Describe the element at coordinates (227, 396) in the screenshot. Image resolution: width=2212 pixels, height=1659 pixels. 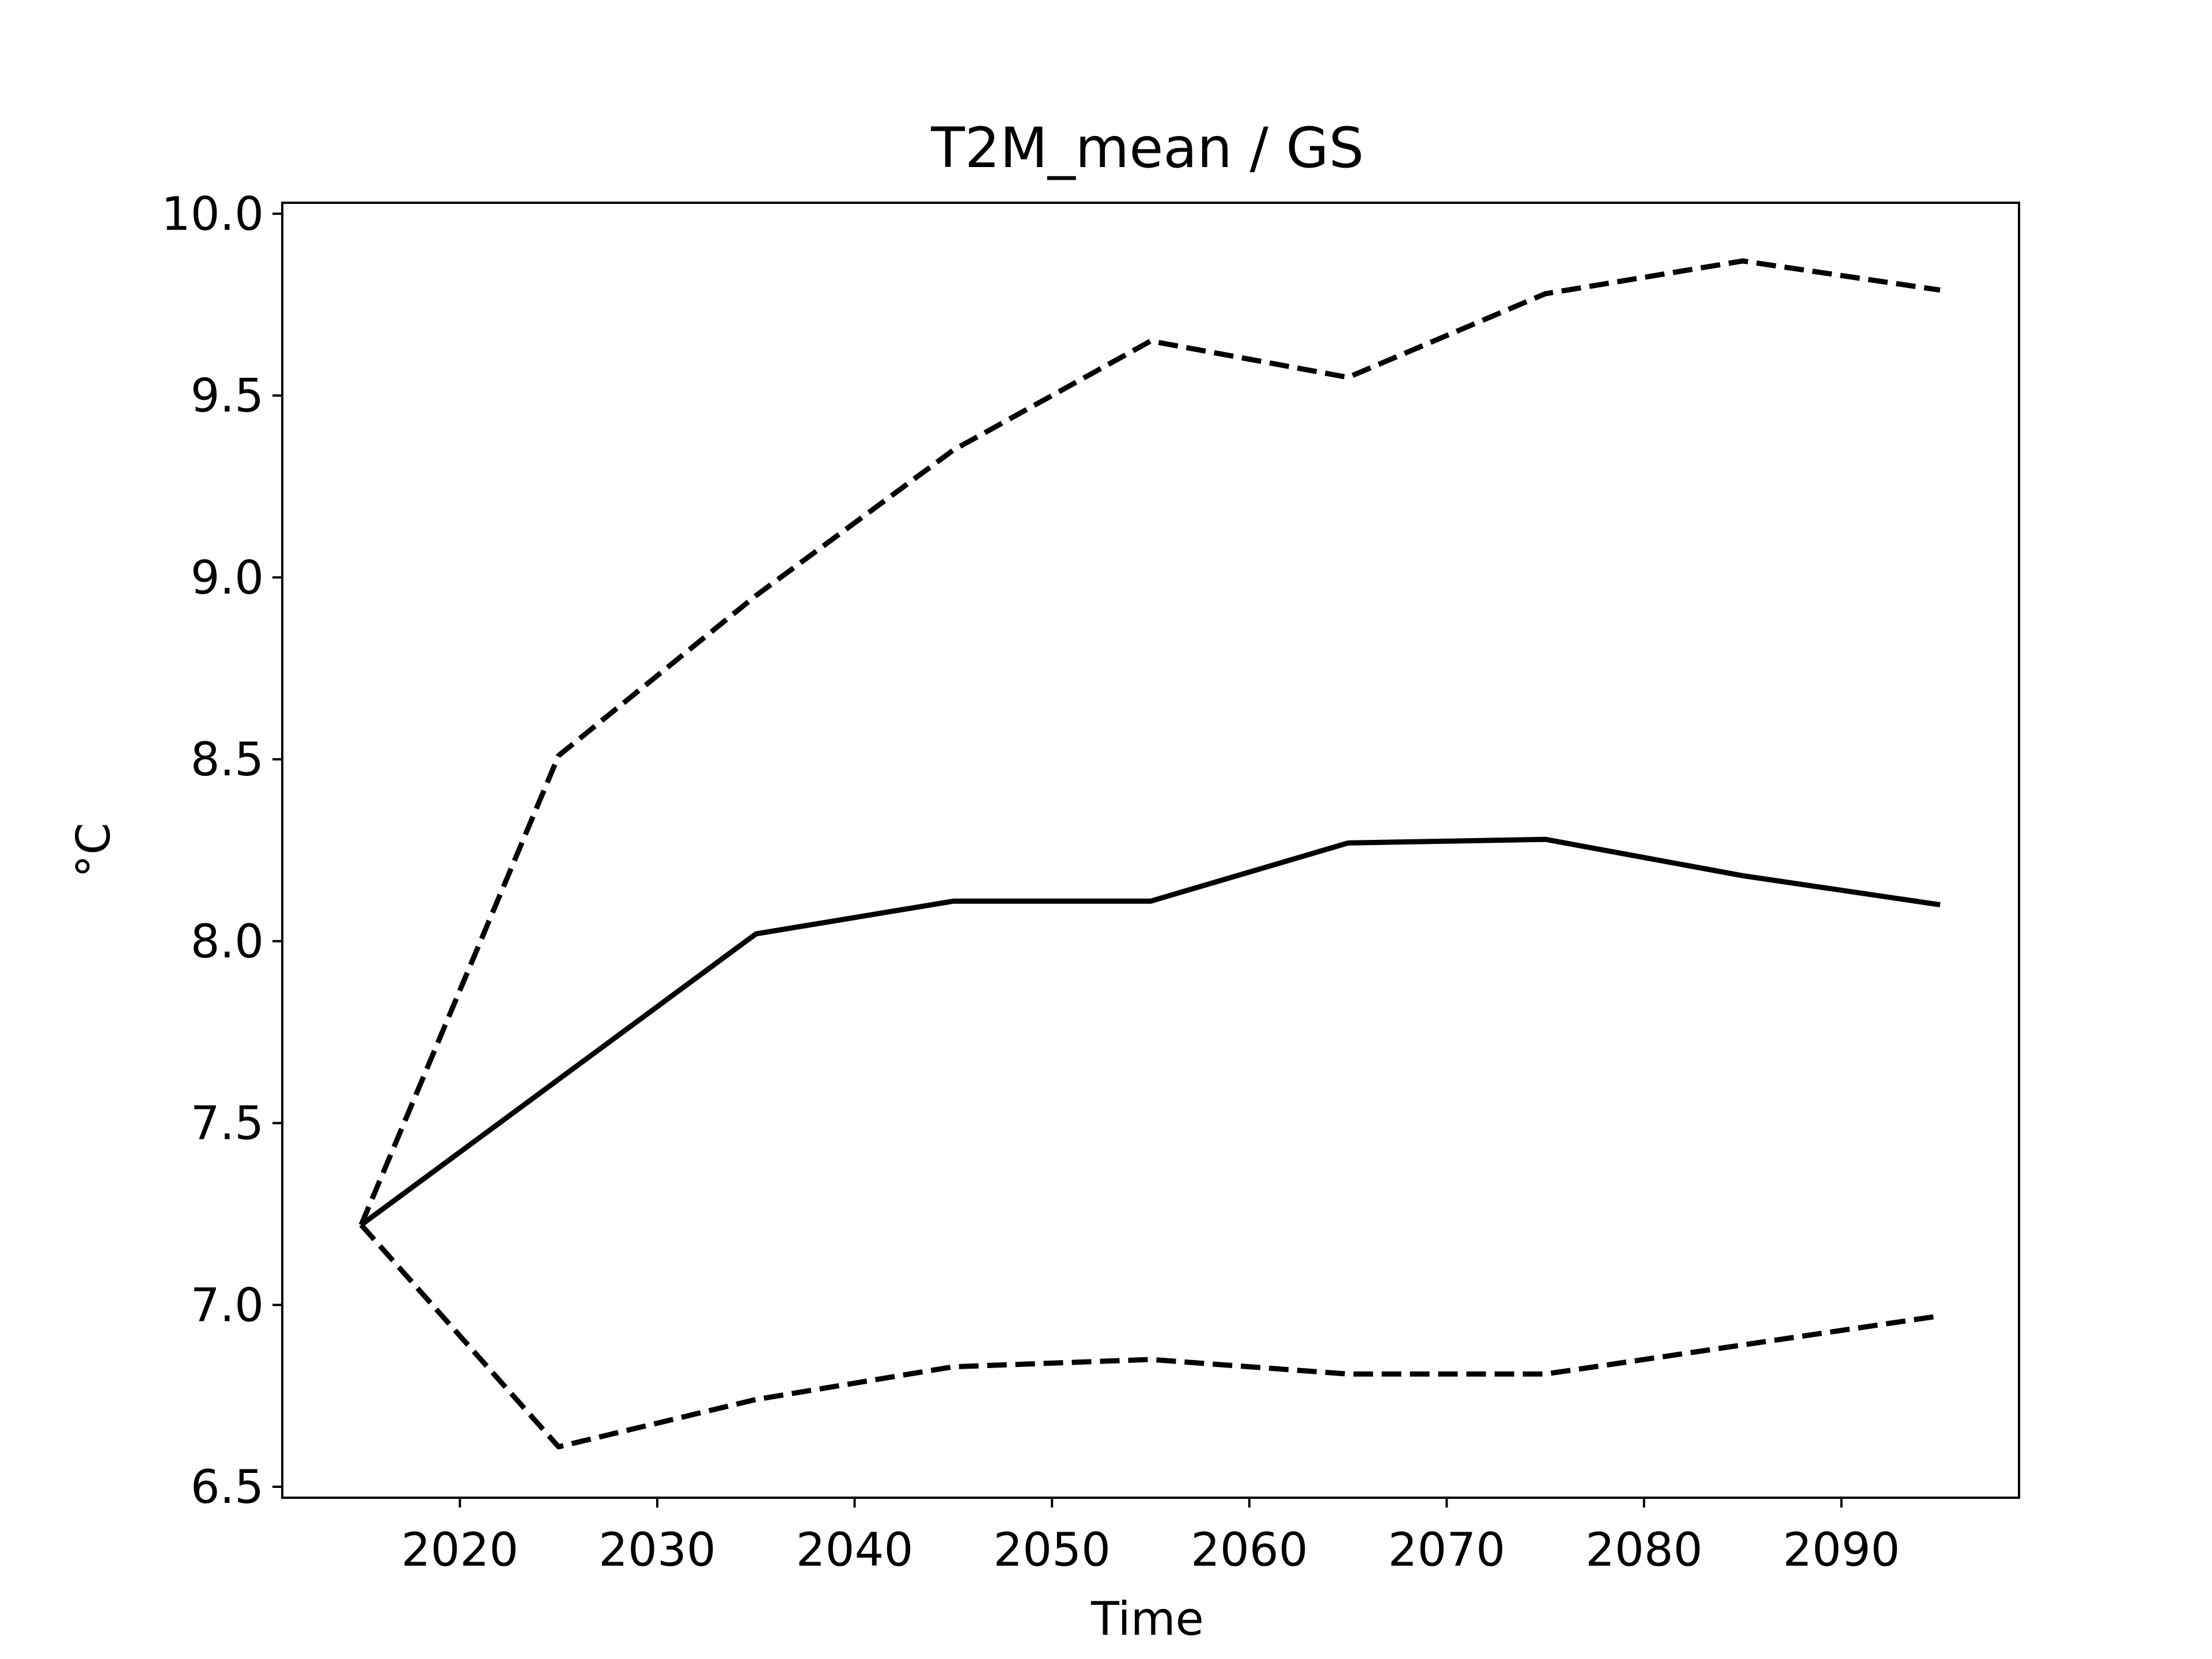
I see `y-tick-label: 9.5` at that location.